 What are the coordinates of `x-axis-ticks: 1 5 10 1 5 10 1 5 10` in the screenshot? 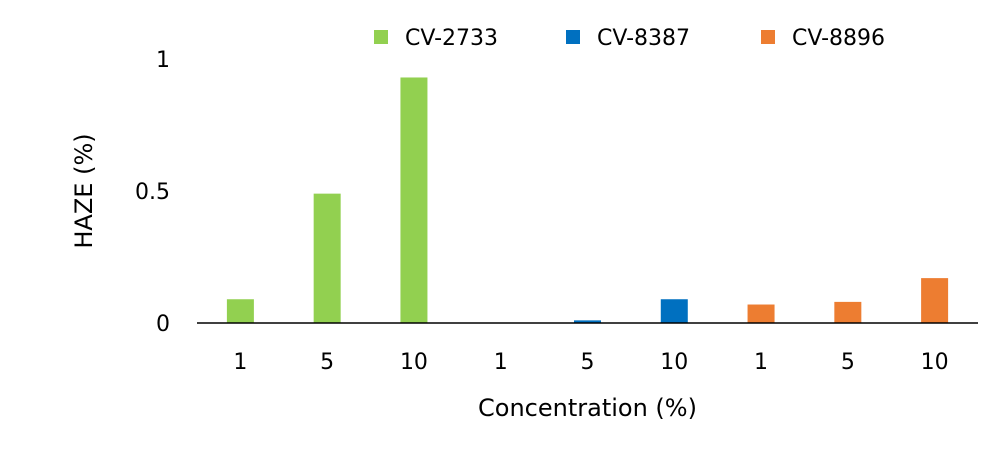 It's located at (590, 362).